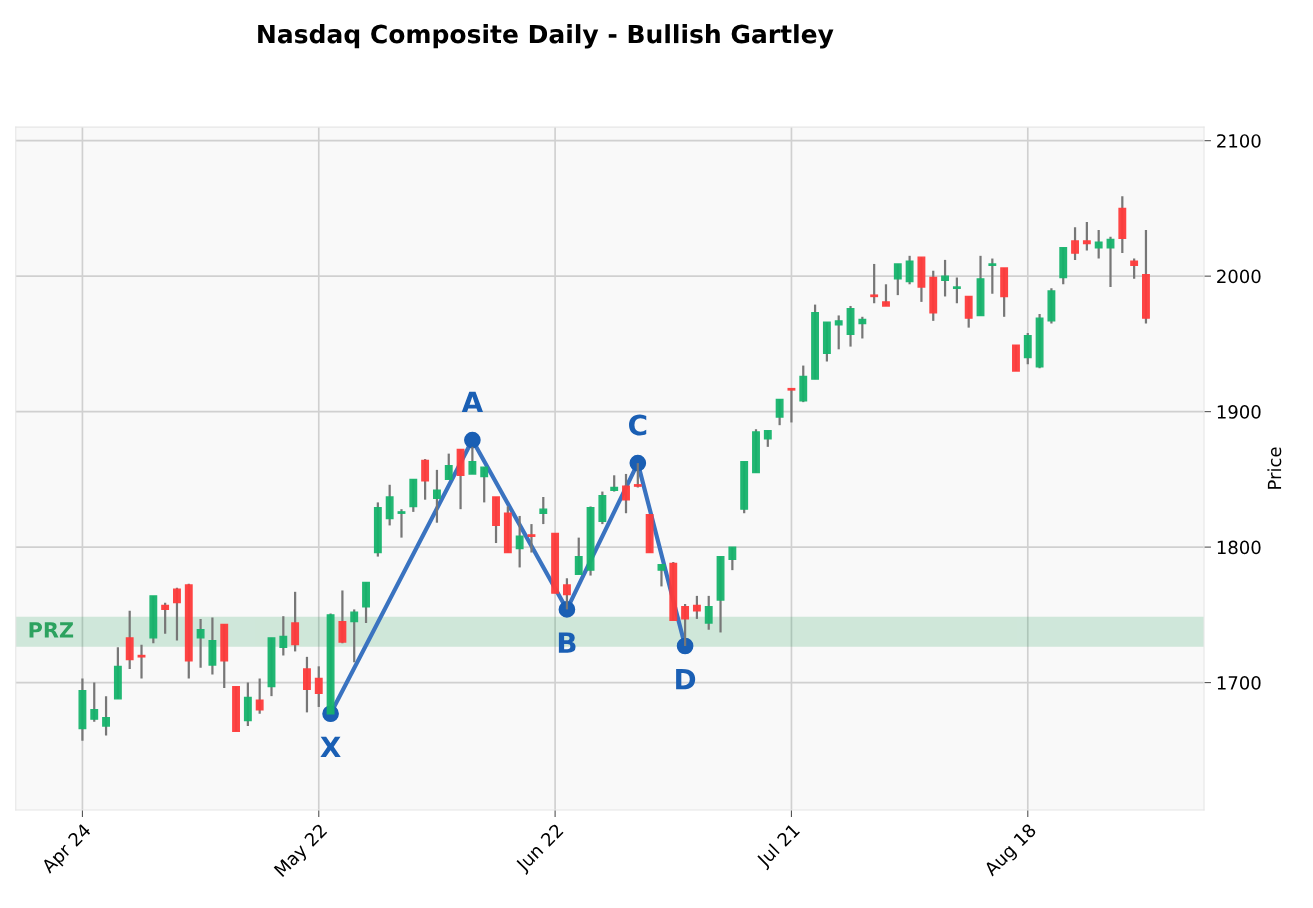 This screenshot has height=908, width=1313. I want to click on data-label: A, so click(472, 402).